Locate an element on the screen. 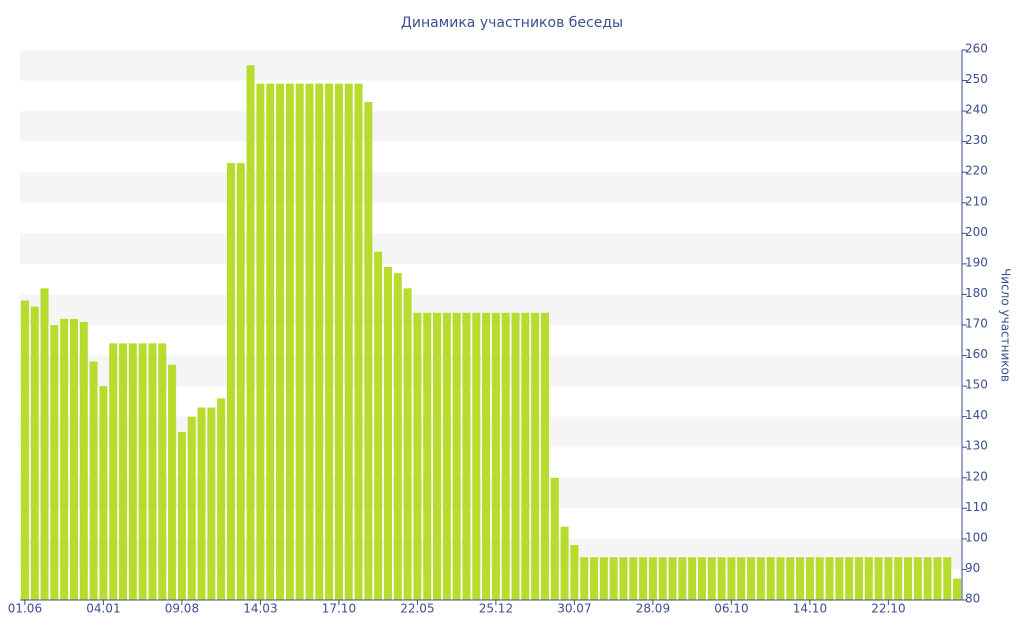 The width and height of the screenshot is (1024, 640). chart-title: Динамика участников беседы is located at coordinates (512, 23).